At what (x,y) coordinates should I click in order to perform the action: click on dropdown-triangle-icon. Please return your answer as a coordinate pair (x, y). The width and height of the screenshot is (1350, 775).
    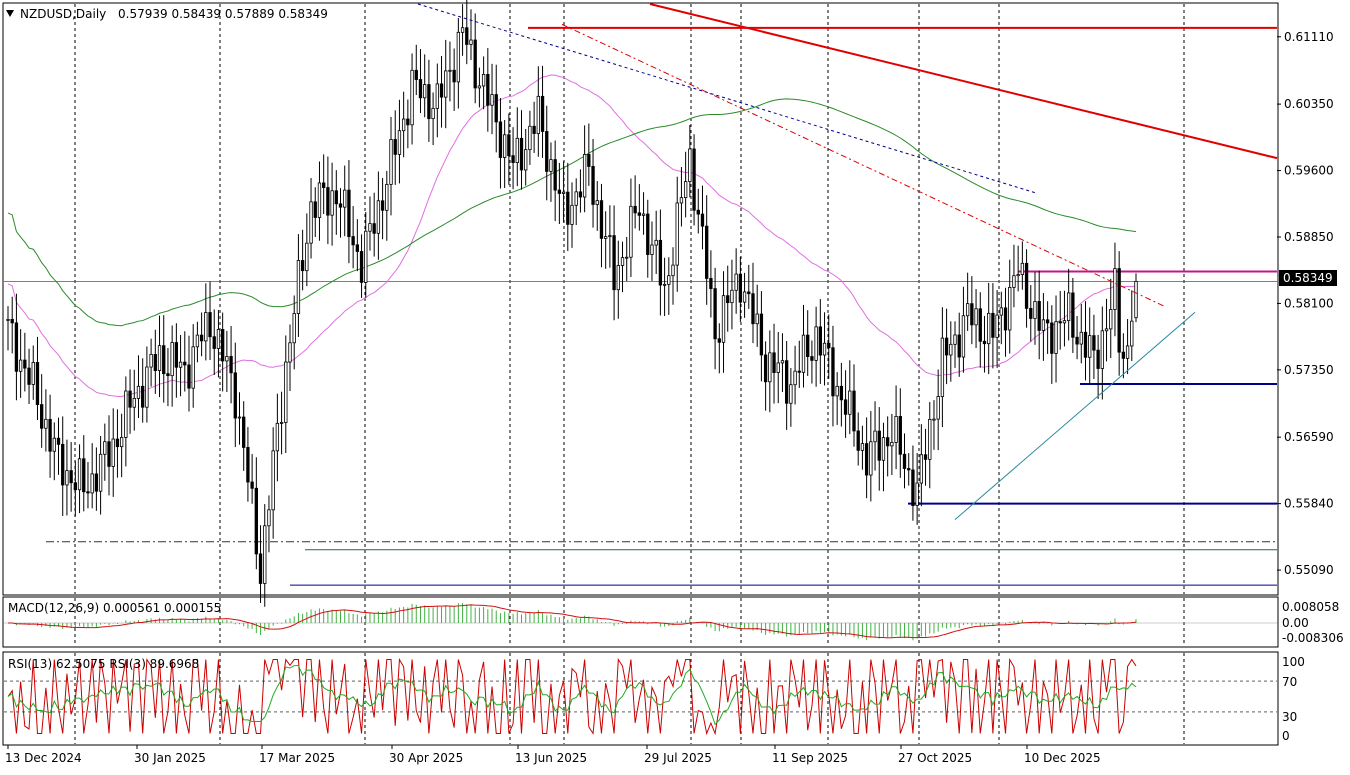
    Looking at the image, I should click on (10, 13).